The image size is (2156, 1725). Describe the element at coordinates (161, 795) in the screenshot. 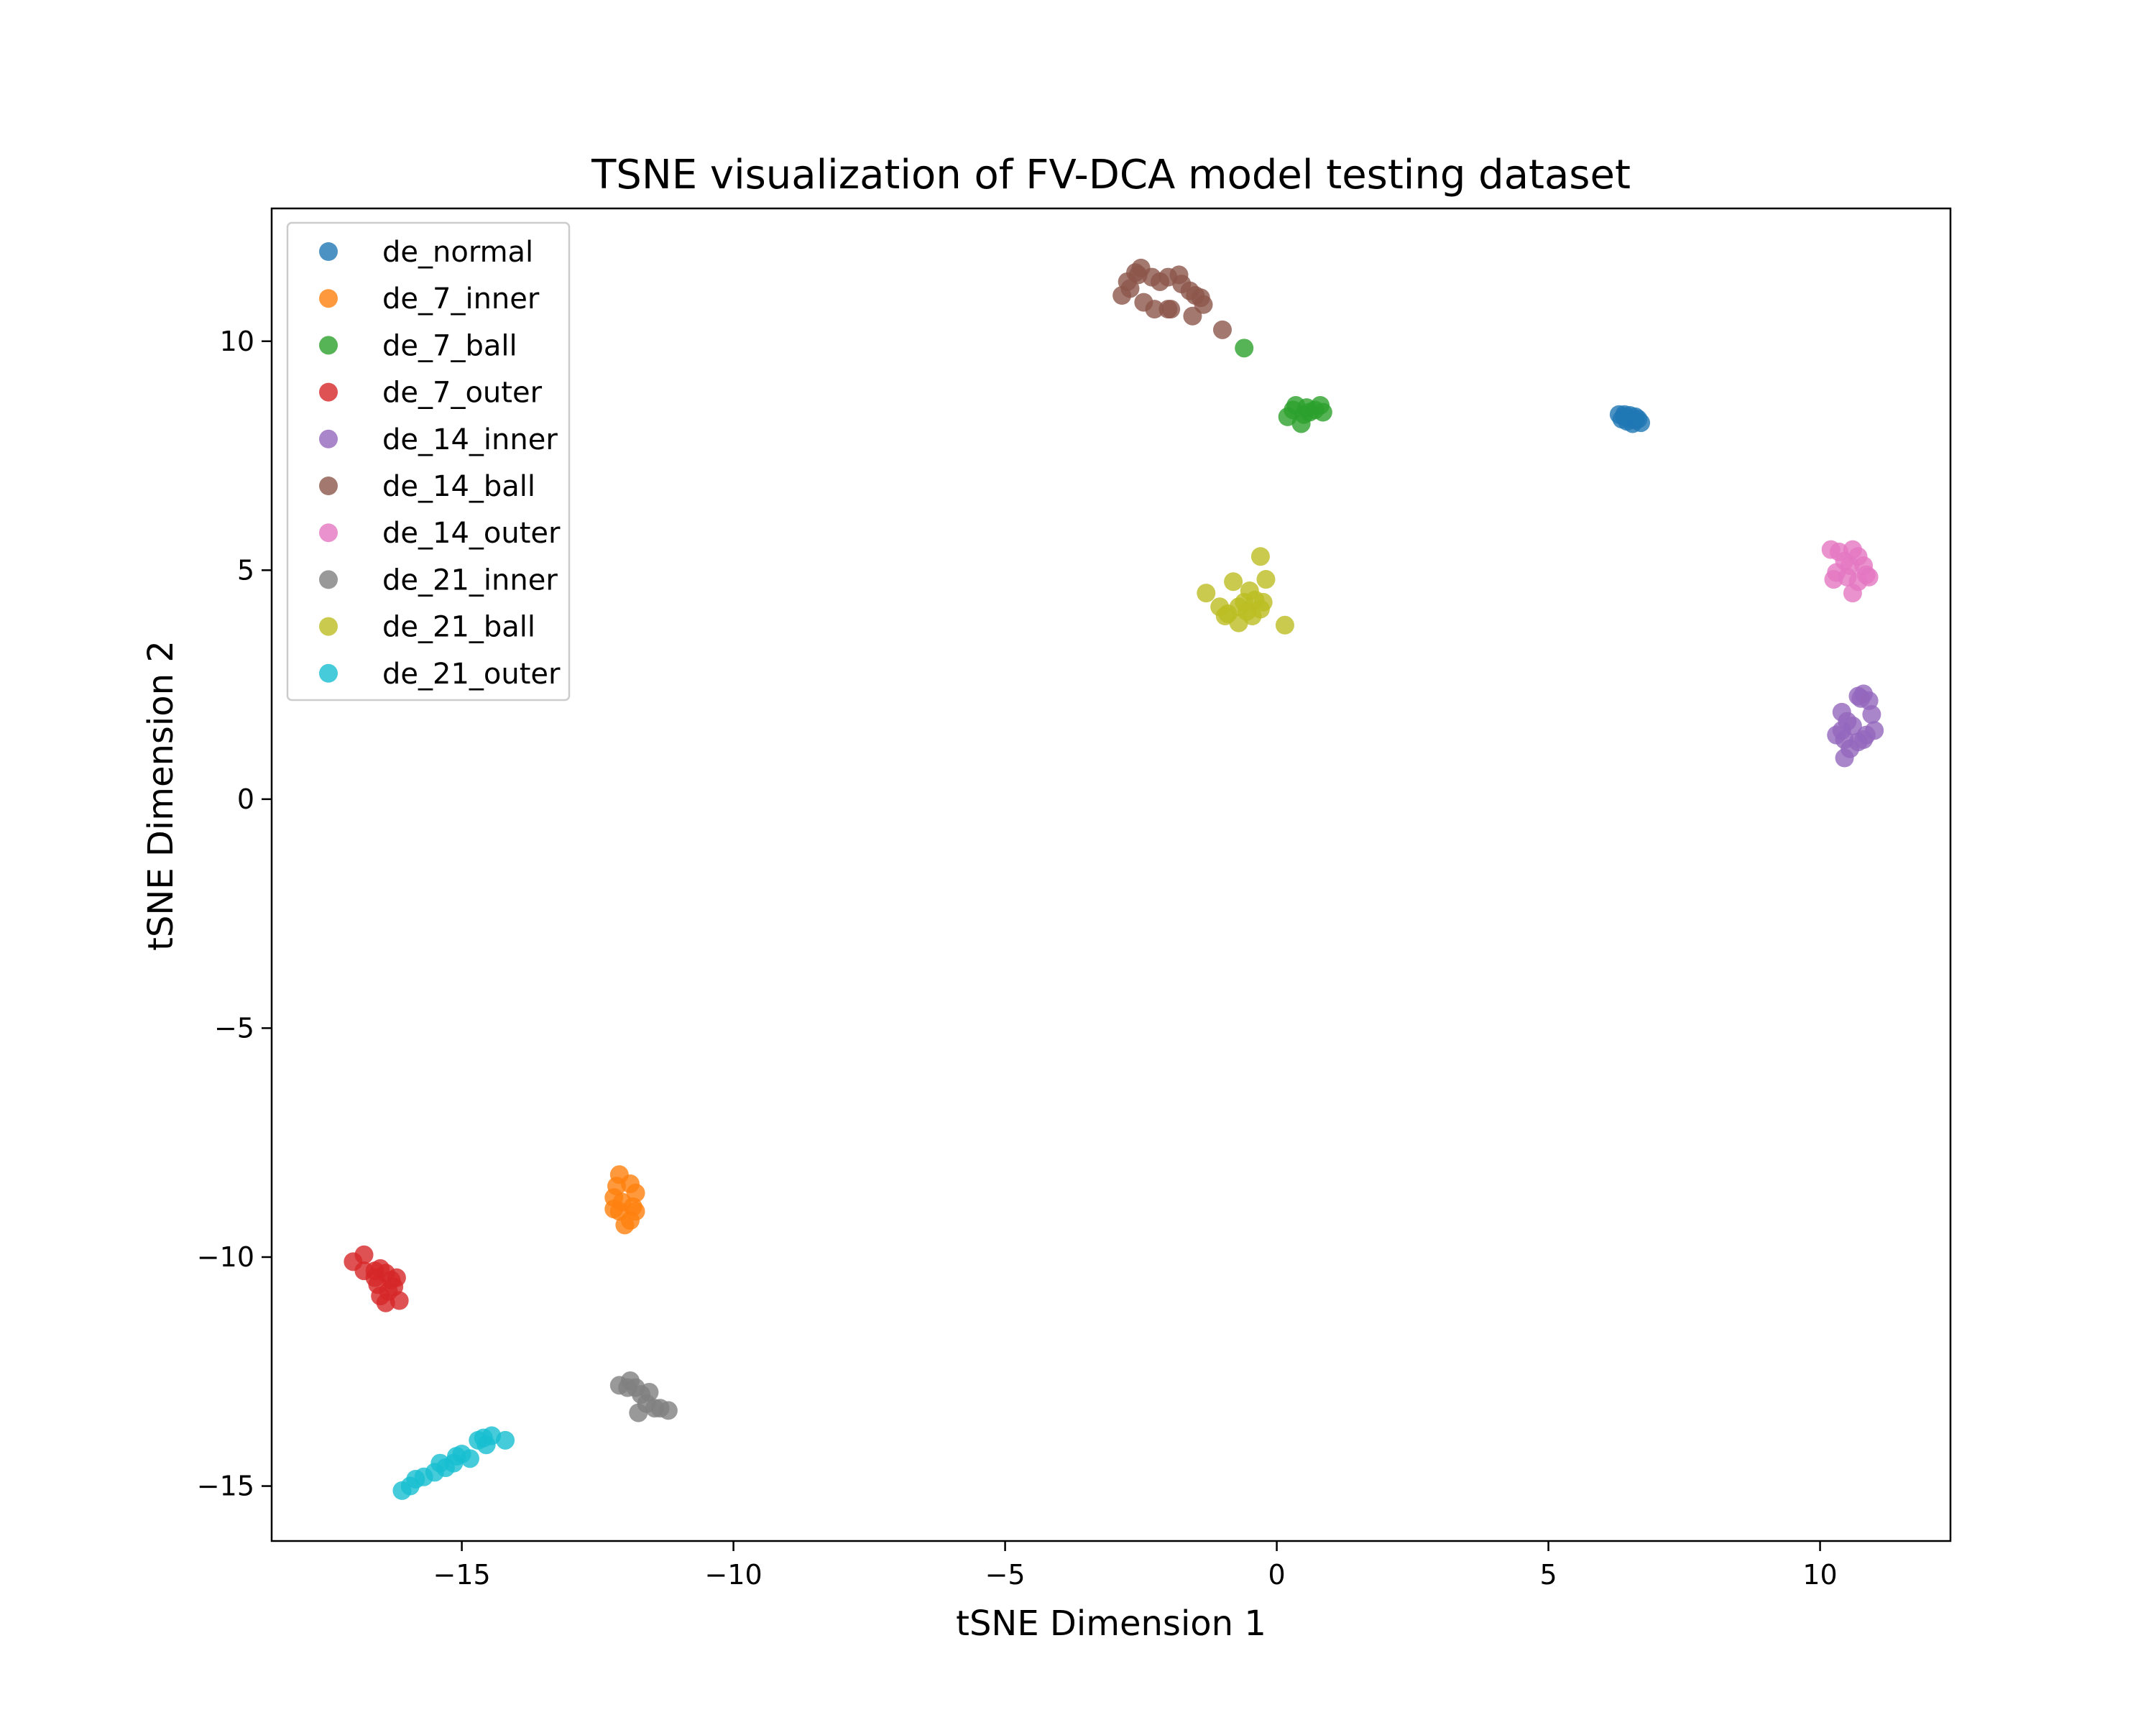

I see `y-axis-label: tSNE Dimension 2` at that location.